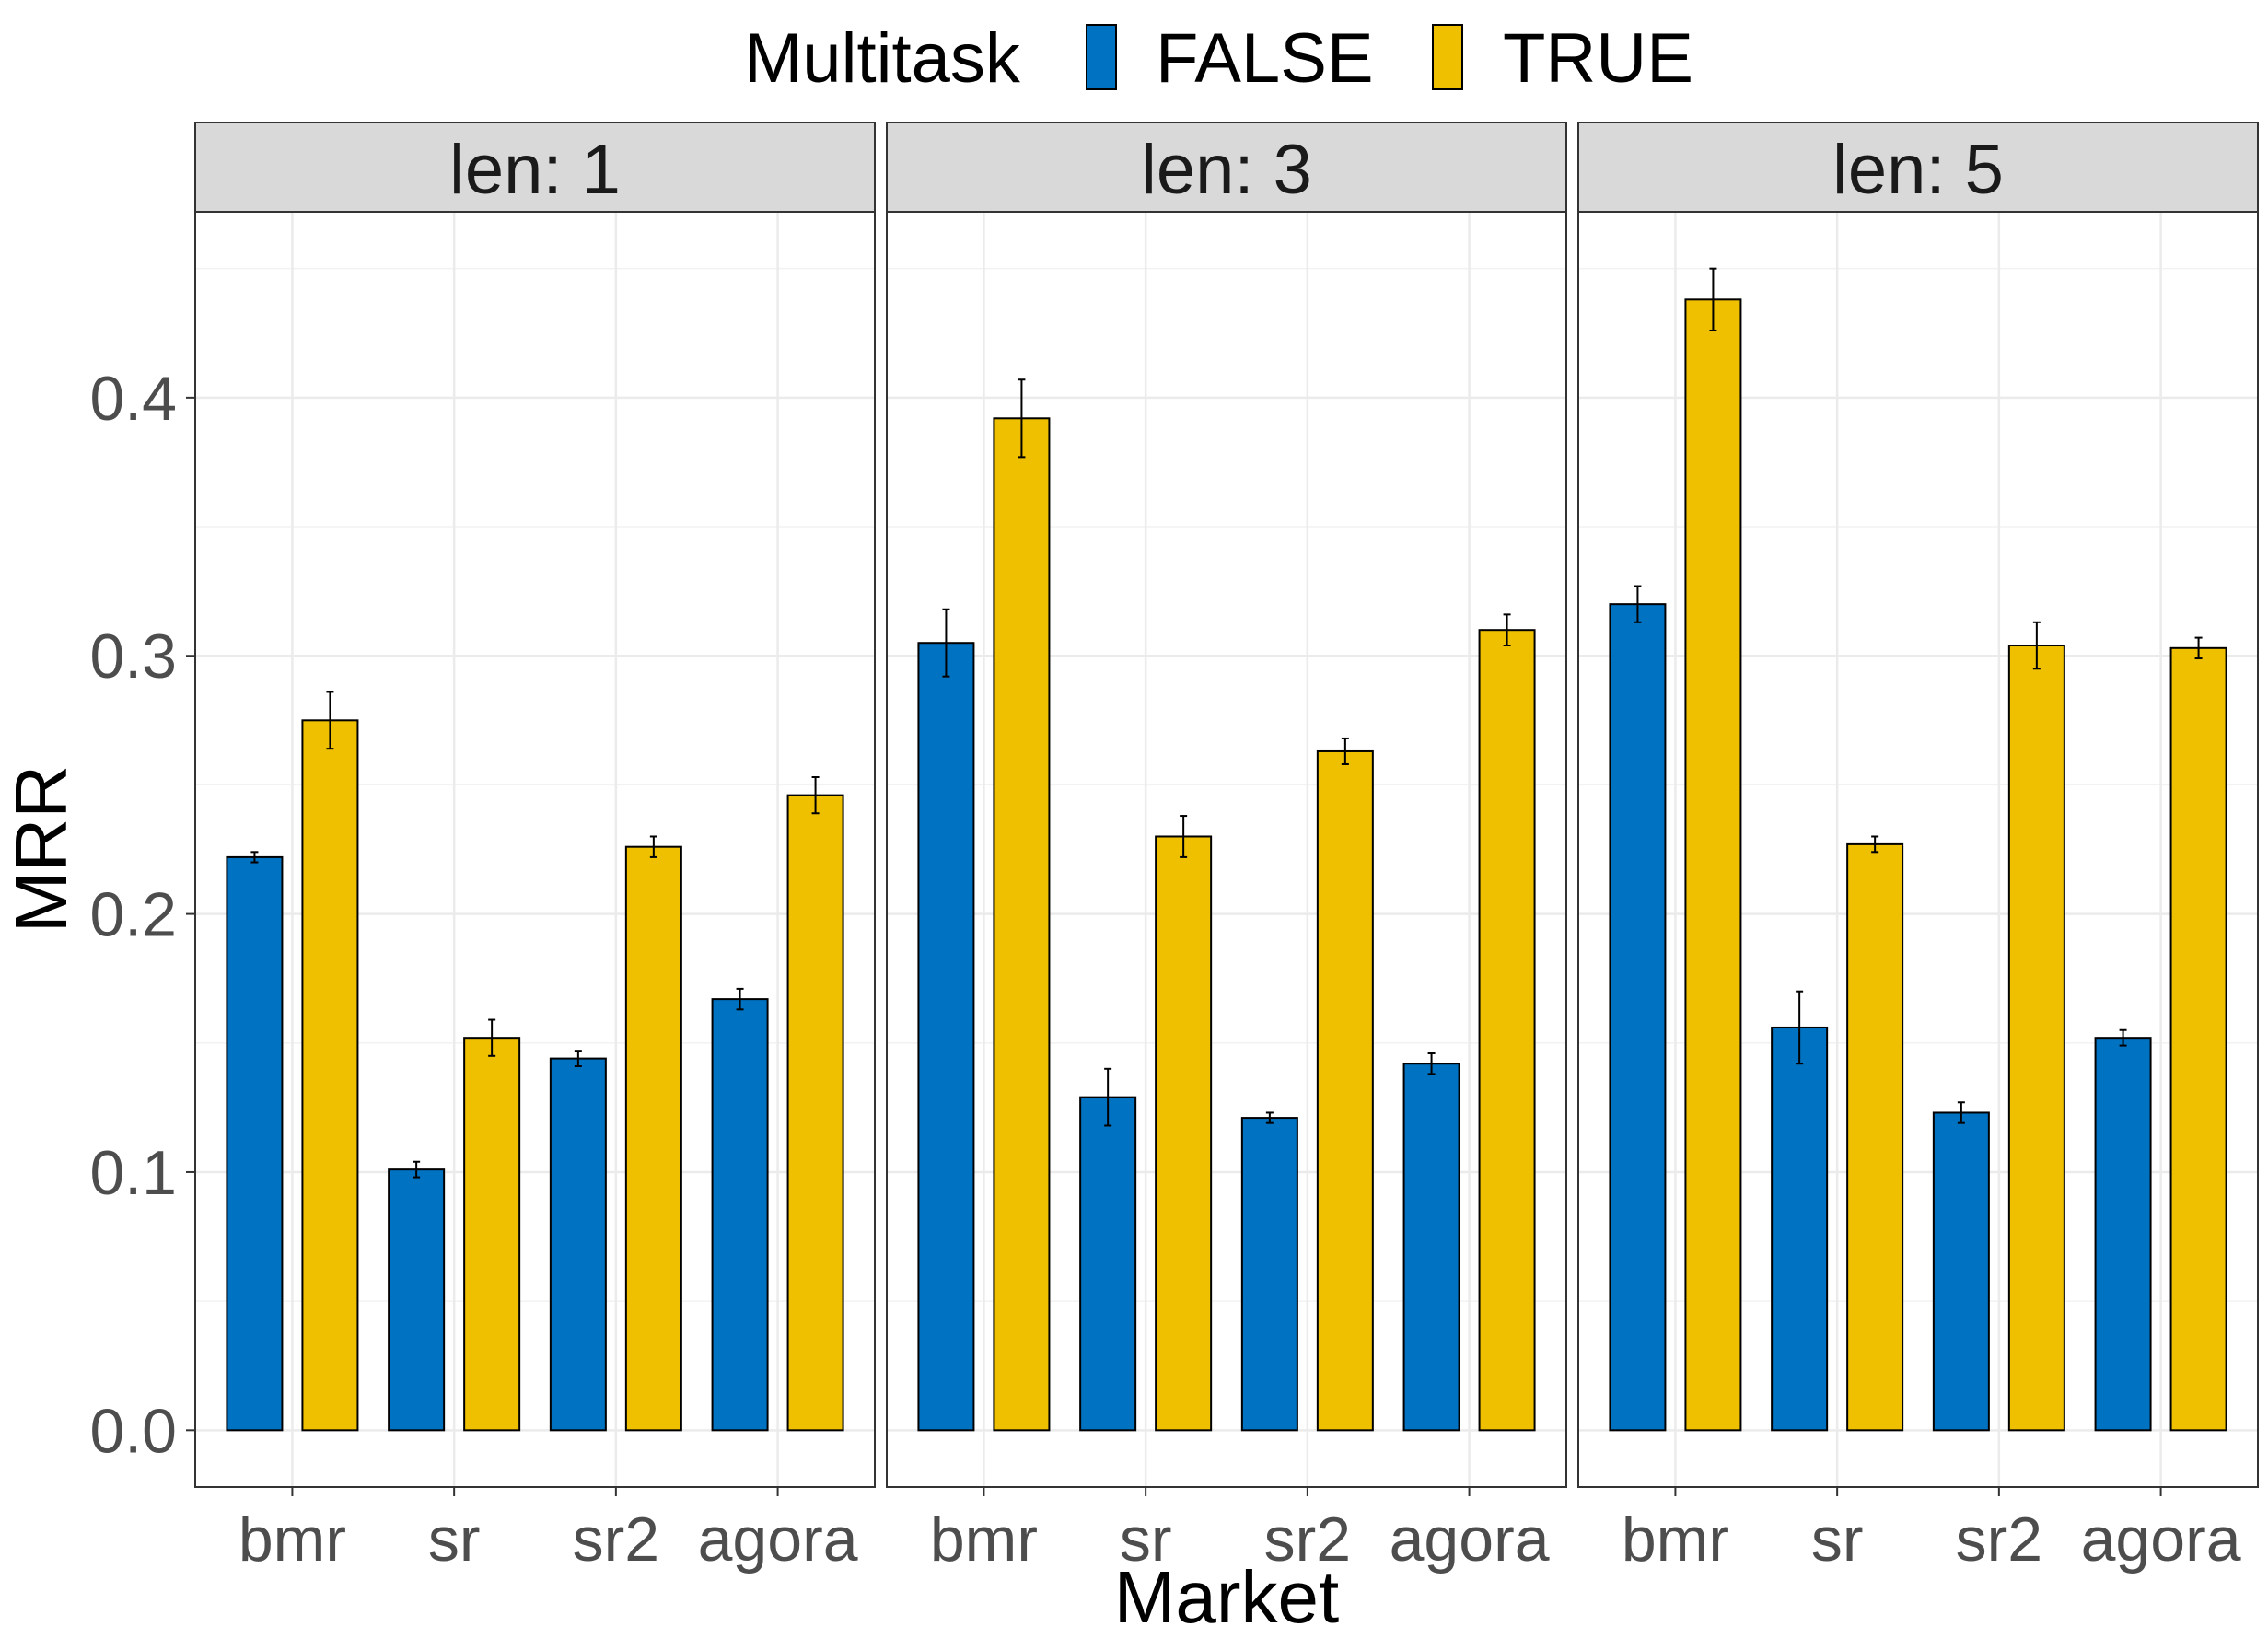  I want to click on y-axis: 0.0 0.1 0.2 0.3 0.4, so click(142, 915).